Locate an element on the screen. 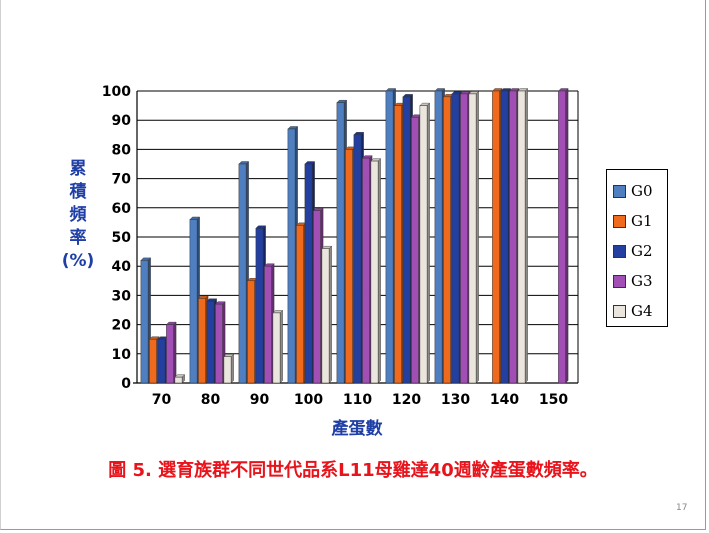 Image resolution: width=709 pixels, height=533 pixels. x-axis-label: 產蛋數 is located at coordinates (357, 429).